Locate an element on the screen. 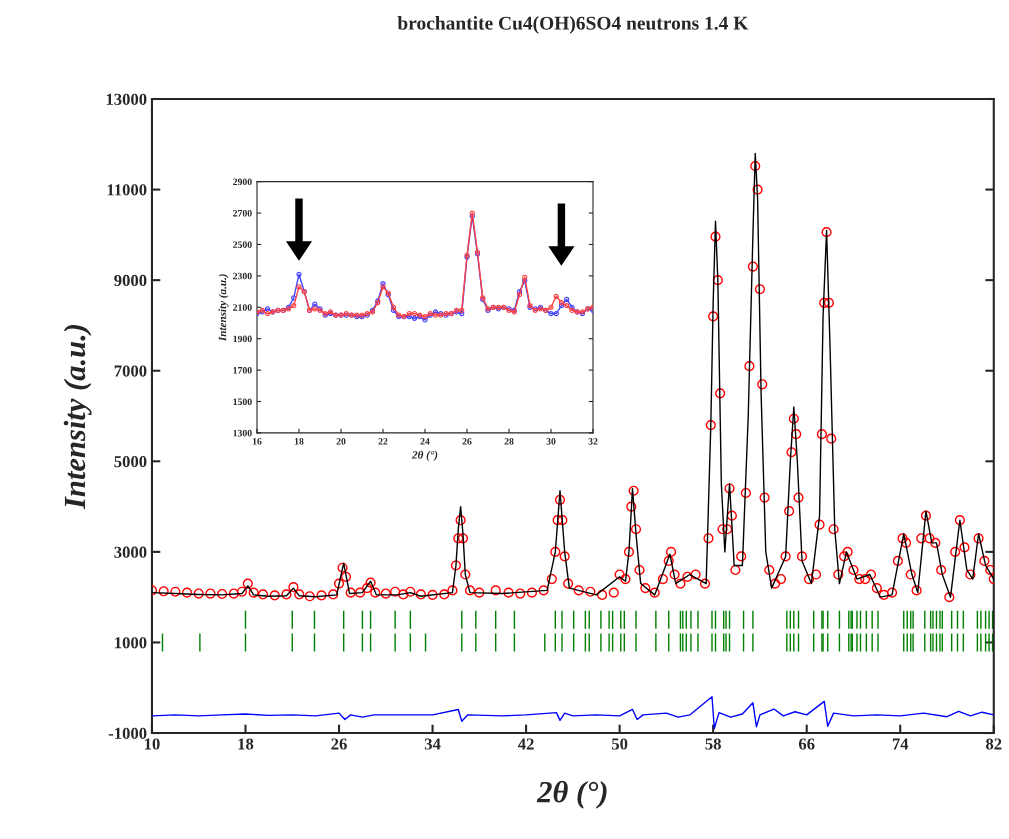 This screenshot has width=1009, height=839. x-tick-label: 28 is located at coordinates (509, 441).